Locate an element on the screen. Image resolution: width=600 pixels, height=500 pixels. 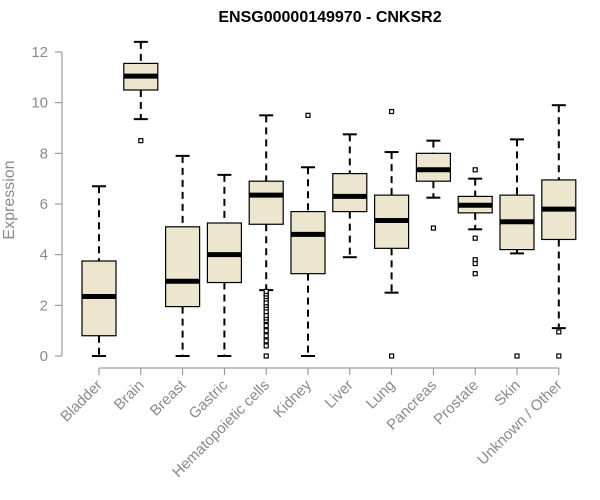
box-kidney is located at coordinates (308, 234).